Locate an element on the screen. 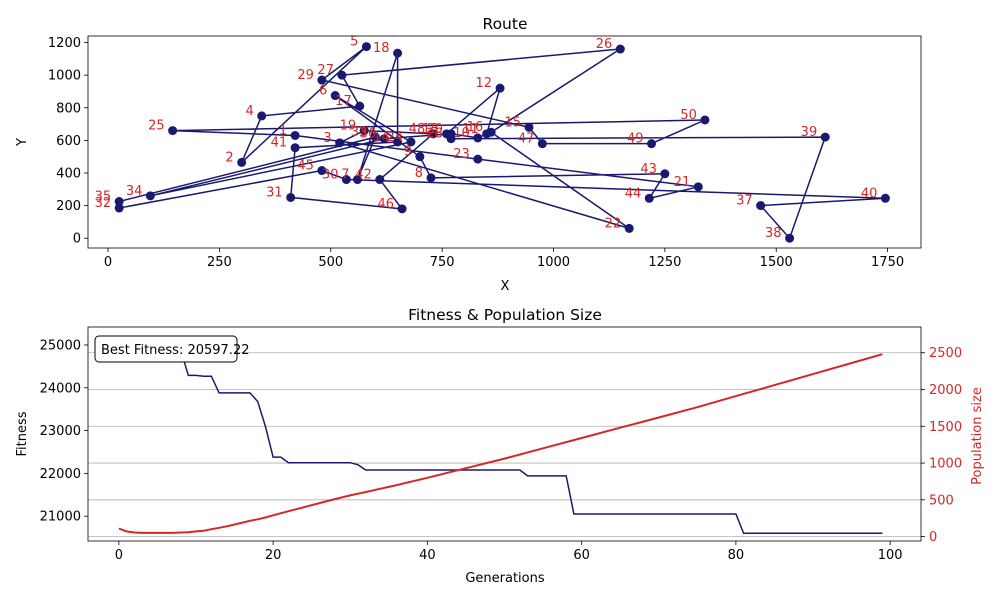  city-label-4: 4 is located at coordinates (249, 111).